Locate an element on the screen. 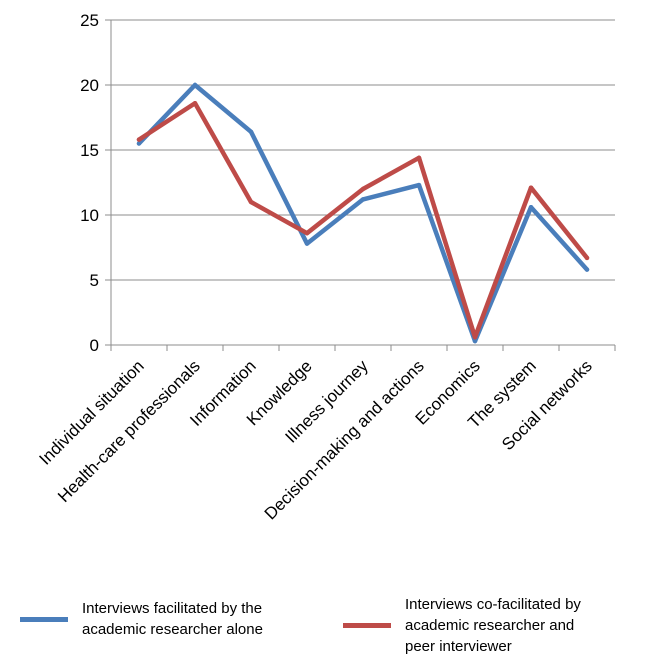 The width and height of the screenshot is (645, 661). y-tick-label: 25 is located at coordinates (89, 20).